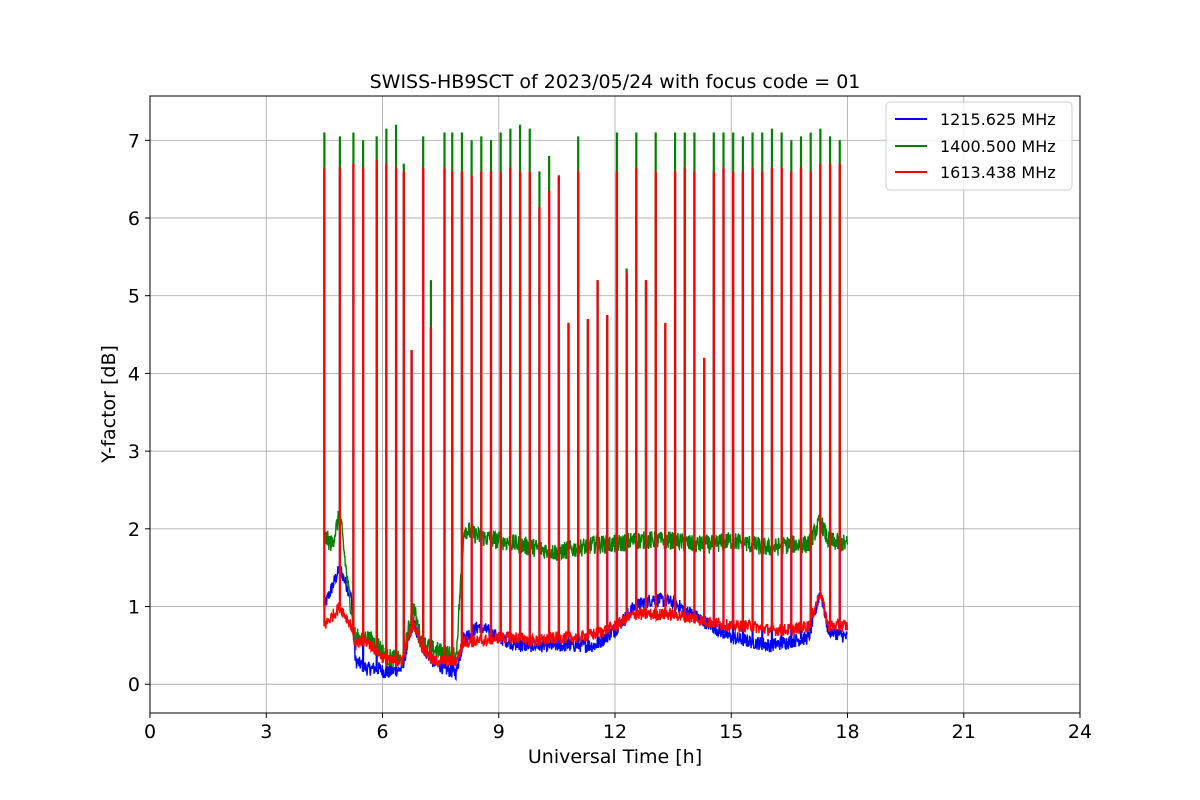  Describe the element at coordinates (615, 757) in the screenshot. I see `x-axis-label: Universal Time [h]` at that location.